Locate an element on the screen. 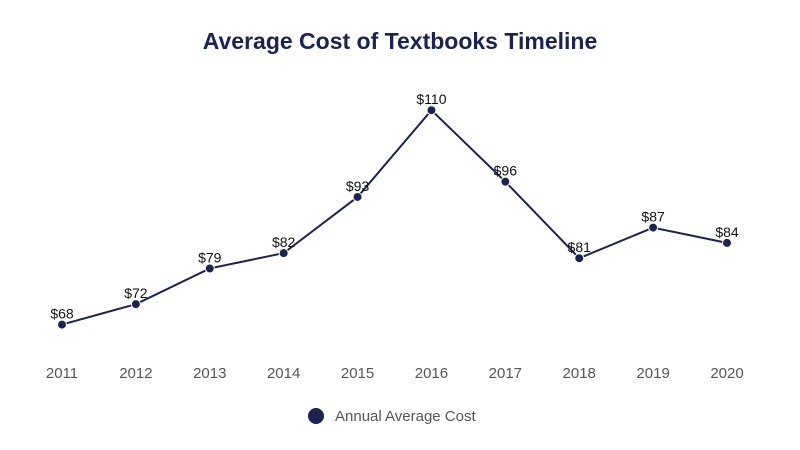  x-tick-label: 2020 is located at coordinates (726, 373).